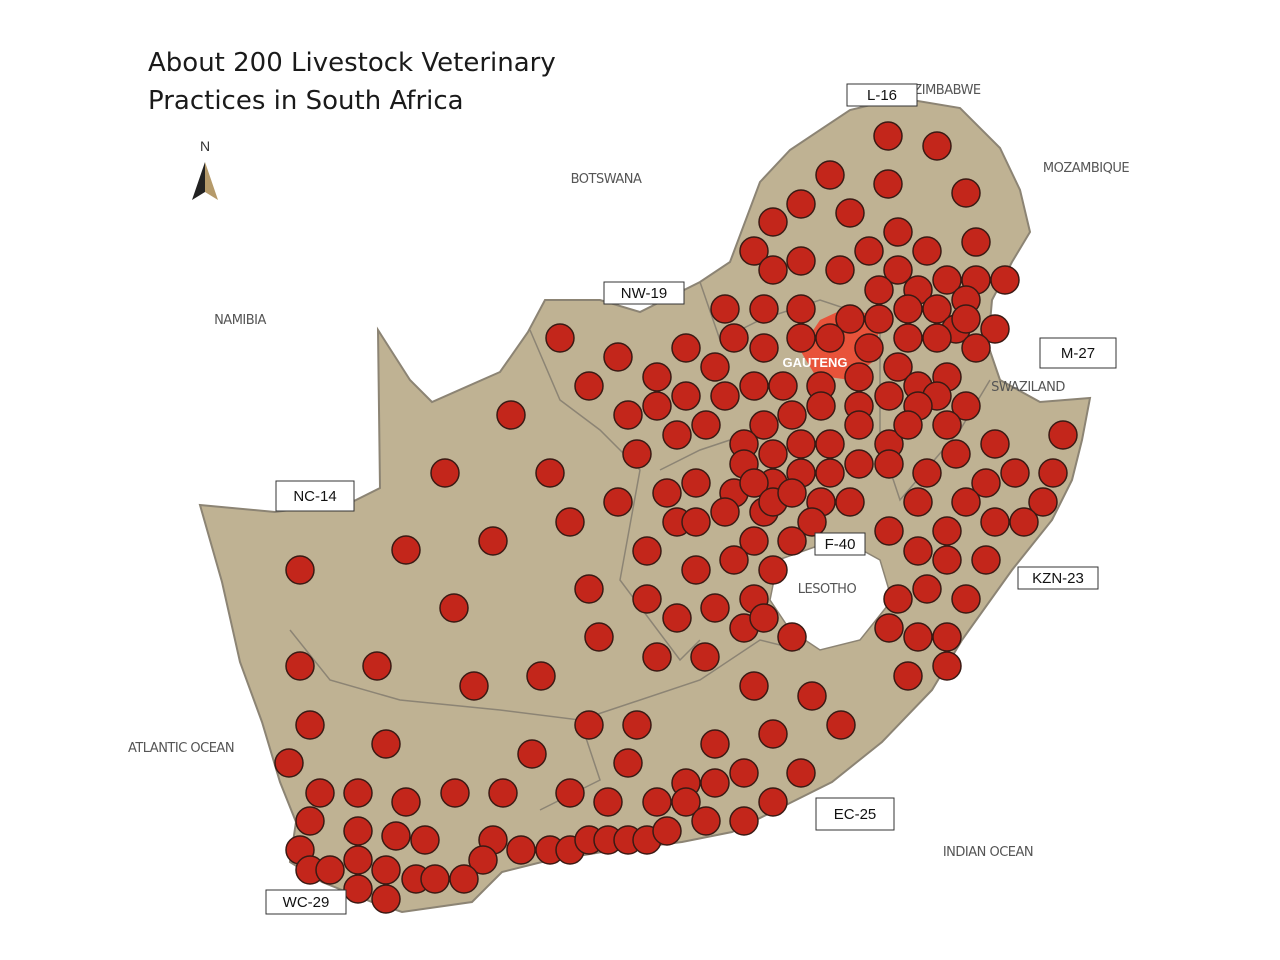 The image size is (1280, 960). What do you see at coordinates (840, 544) in the screenshot?
I see `province-label: F-40` at bounding box center [840, 544].